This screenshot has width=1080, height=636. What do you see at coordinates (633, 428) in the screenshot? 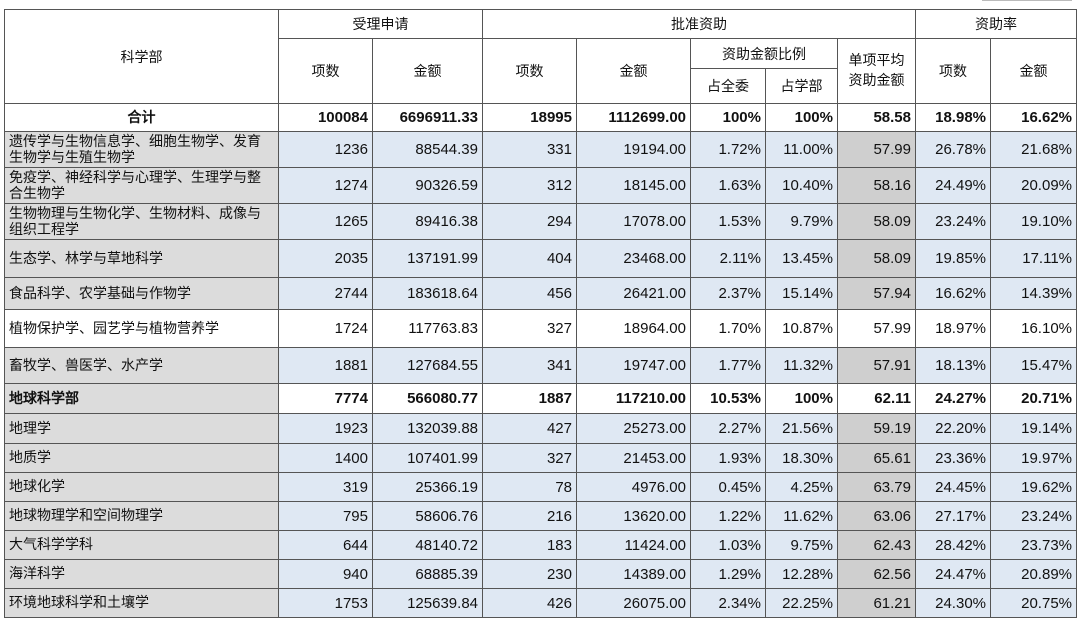
I see `cell-app-amount: 25273.00` at bounding box center [633, 428].